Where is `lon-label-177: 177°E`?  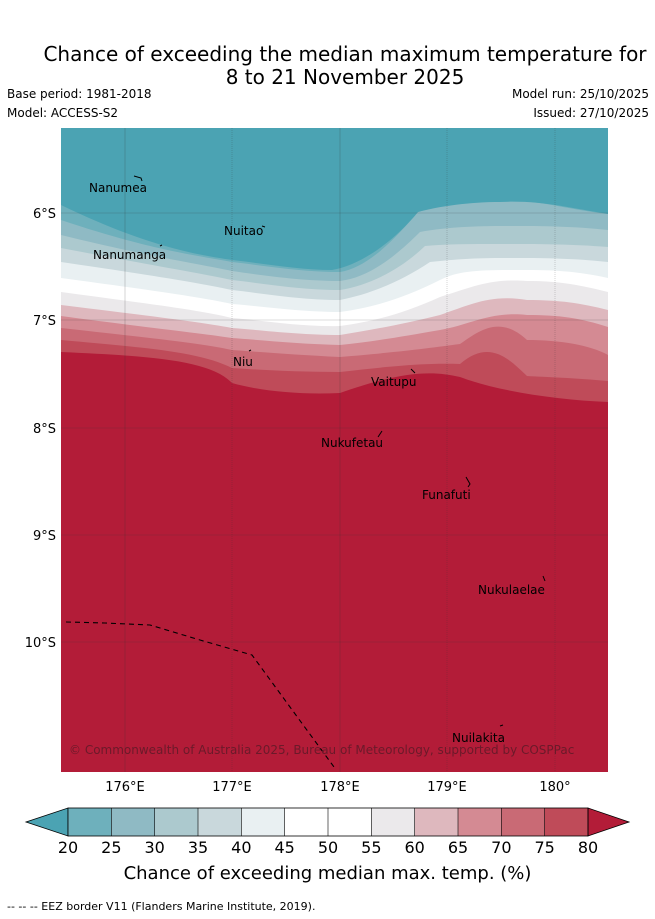 lon-label-177: 177°E is located at coordinates (232, 787).